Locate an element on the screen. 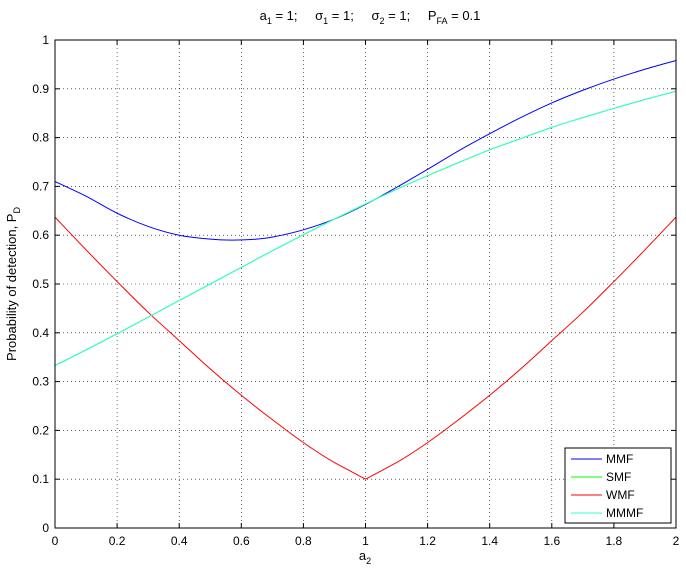 The image size is (686, 575). y-tick-labels: 0 0.1 0.2 0.3 0.4 0.5 0.6 0.7 0.8 0.9 1 is located at coordinates (40, 284).